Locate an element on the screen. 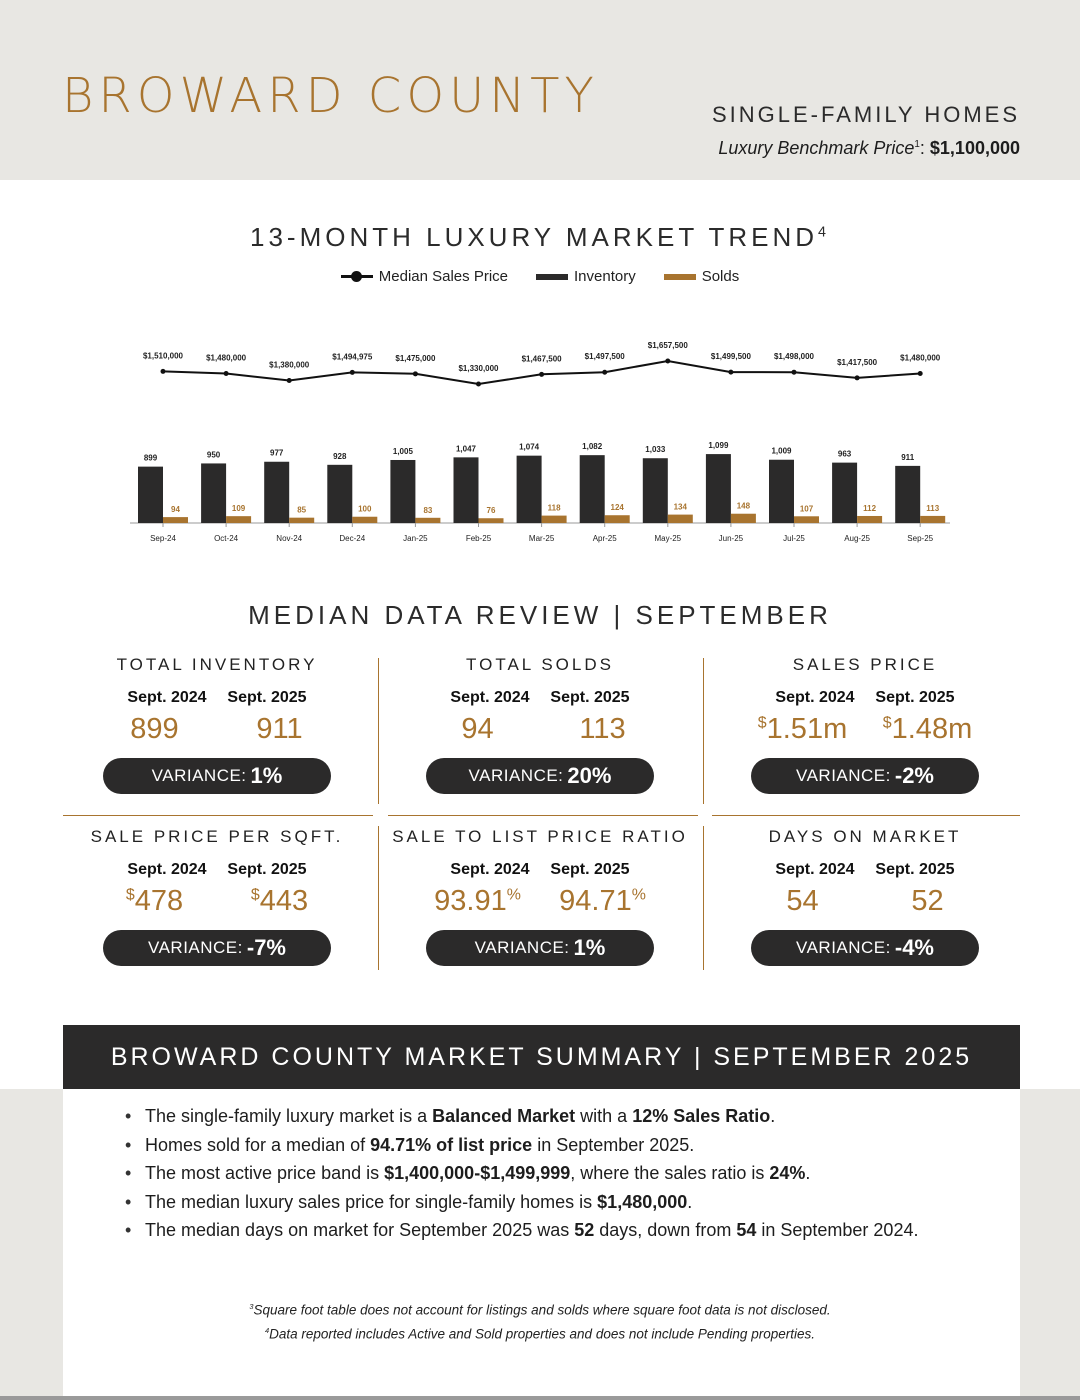  inventory-value-label: 977 is located at coordinates (277, 453).